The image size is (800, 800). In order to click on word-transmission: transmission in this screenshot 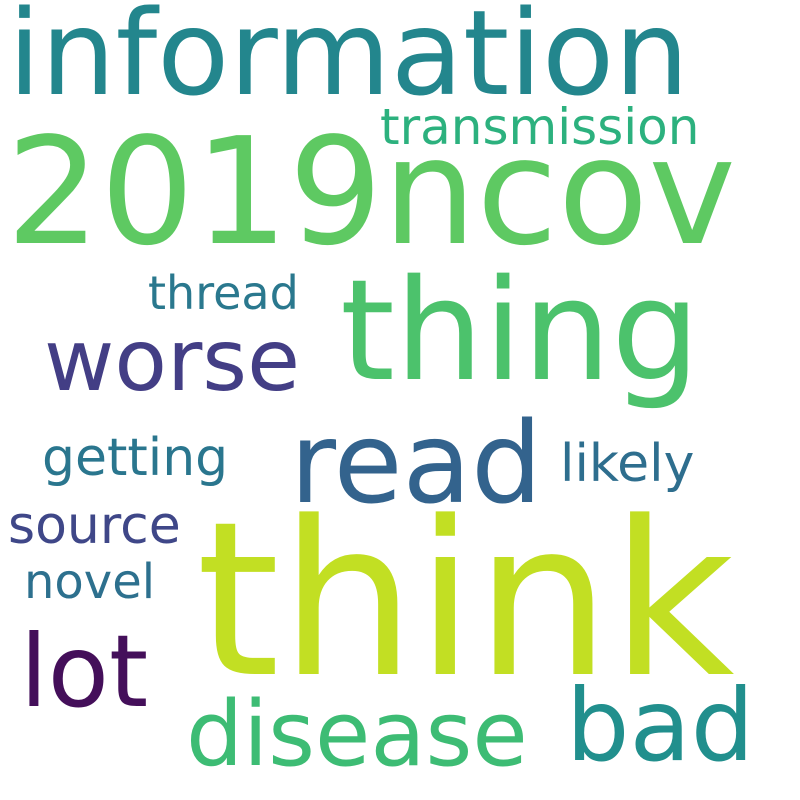, I will do `click(540, 127)`.